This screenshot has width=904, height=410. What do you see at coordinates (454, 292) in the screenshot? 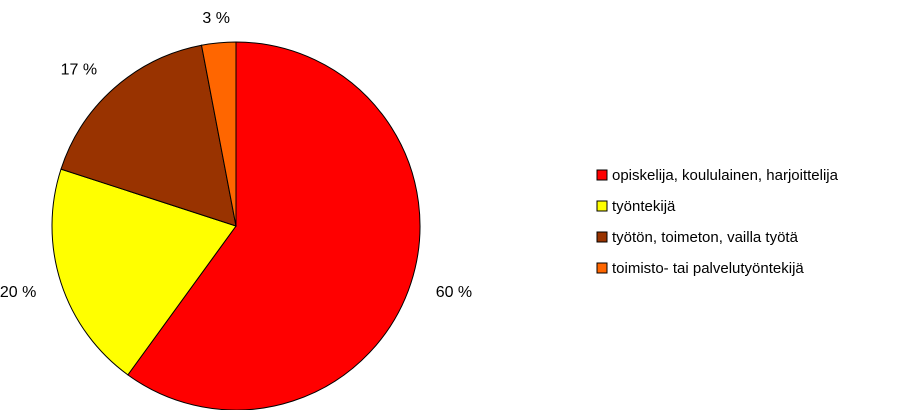
I see `pie-label-opiskelija-koululainen-harjoittelija: 60 %` at bounding box center [454, 292].